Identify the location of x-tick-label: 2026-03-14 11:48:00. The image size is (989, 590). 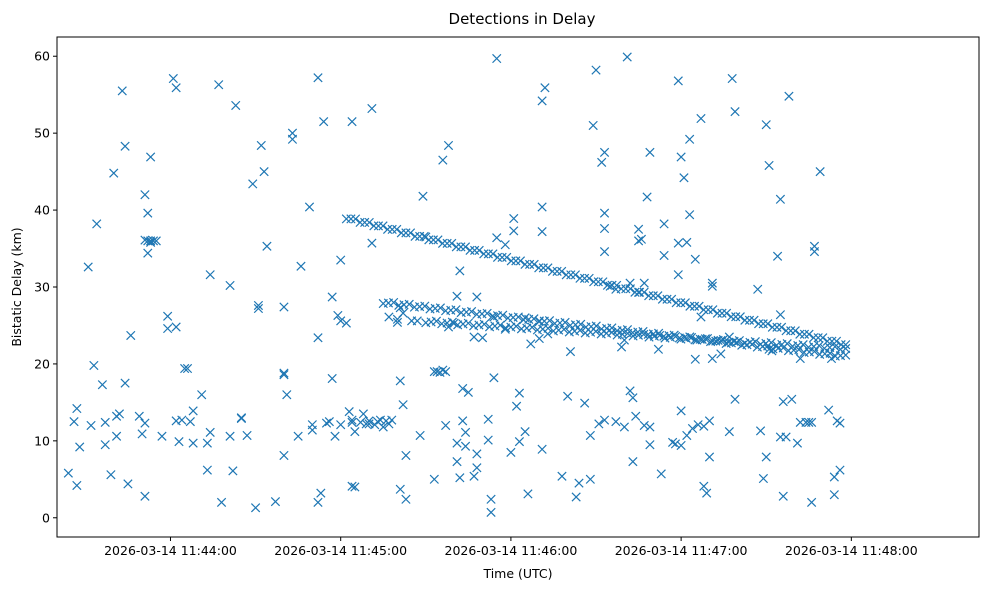
(851, 550).